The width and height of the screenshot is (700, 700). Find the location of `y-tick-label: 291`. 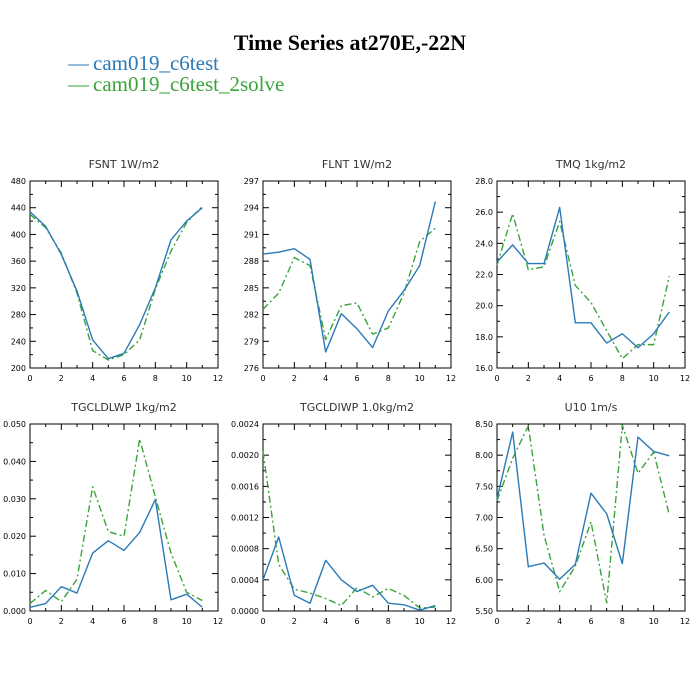

y-tick-label: 291 is located at coordinates (251, 234).